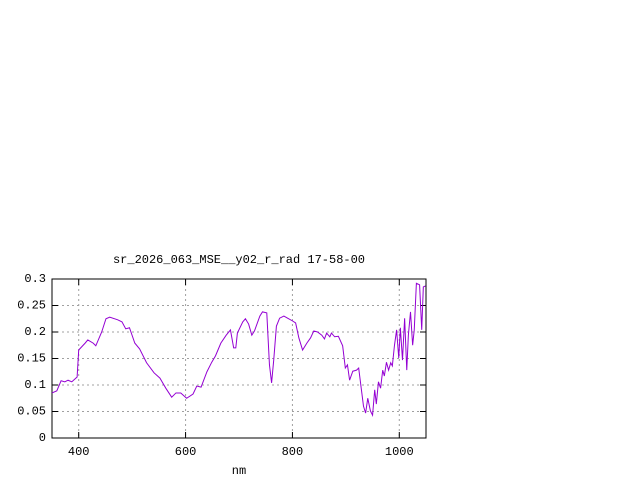  I want to click on x-tick-label: 1000, so click(399, 452).